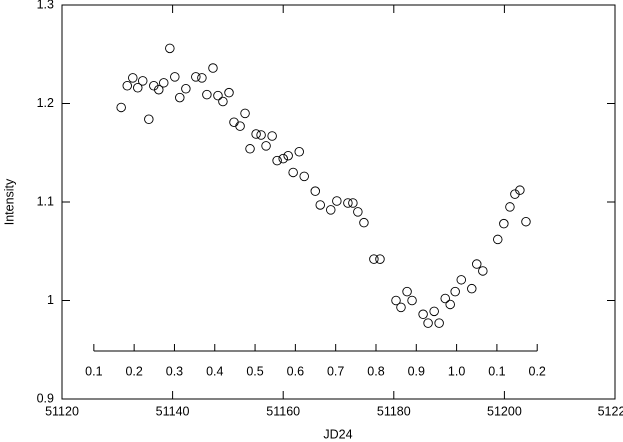  I want to click on phase-tick-label: 0.4, so click(214, 371).